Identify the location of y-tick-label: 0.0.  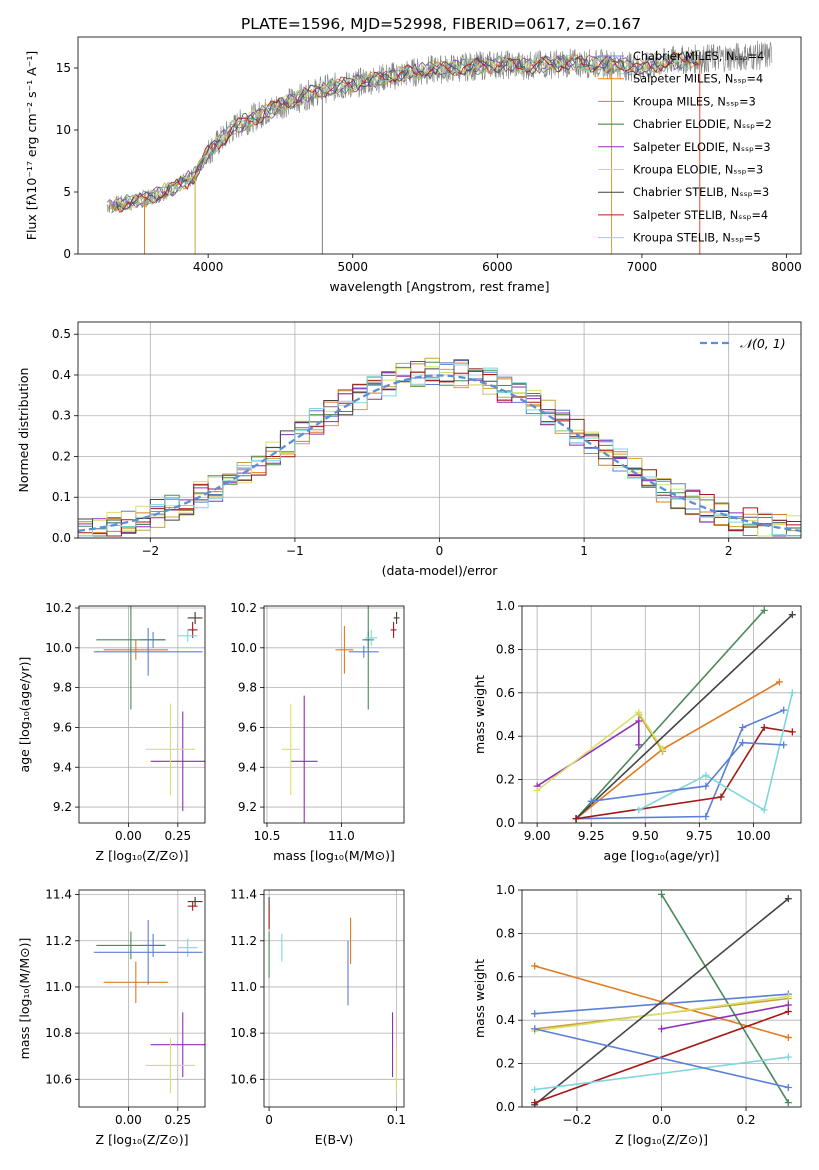
(61, 538).